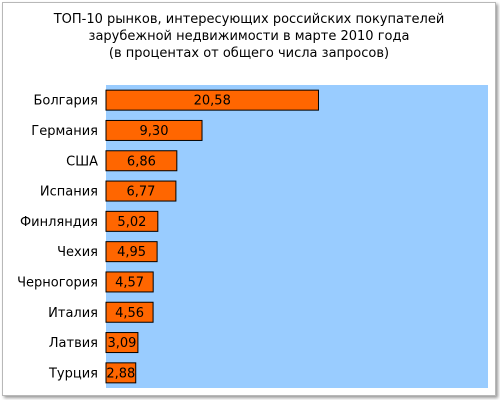 The width and height of the screenshot is (500, 400). I want to click on data-label: 4,57, so click(129, 282).